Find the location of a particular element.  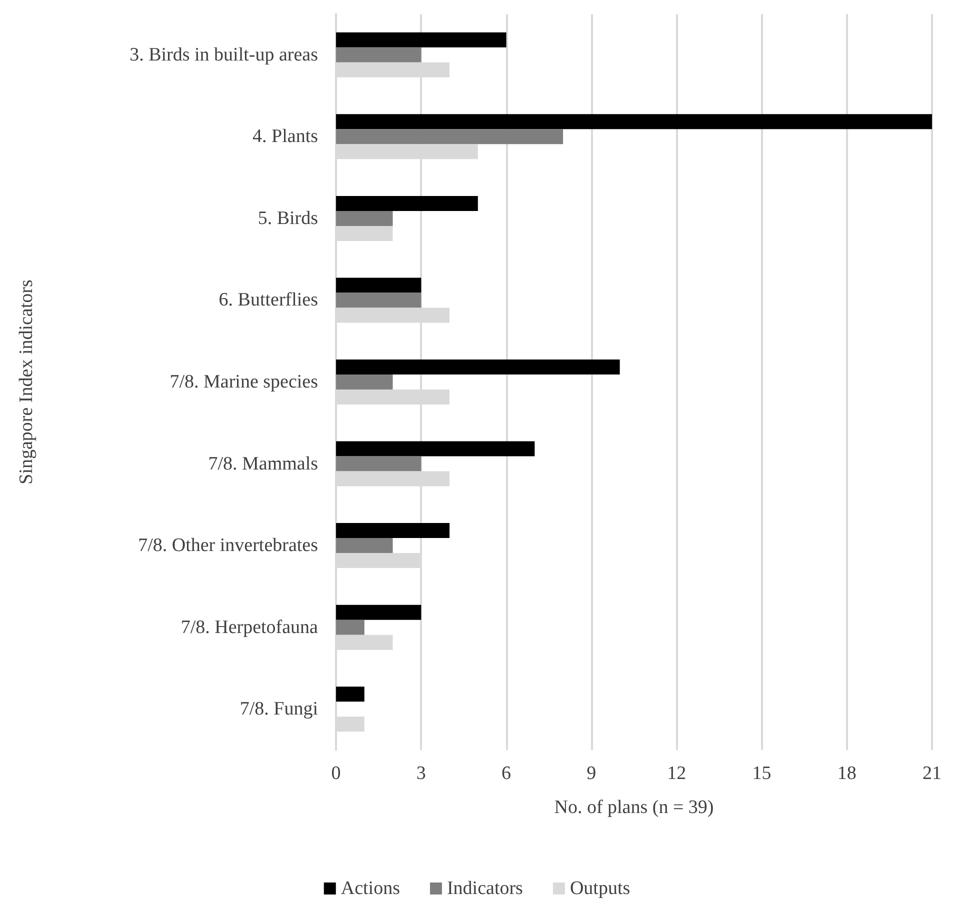

y-axis-title: Singapore Index indicators is located at coordinates (26, 382).